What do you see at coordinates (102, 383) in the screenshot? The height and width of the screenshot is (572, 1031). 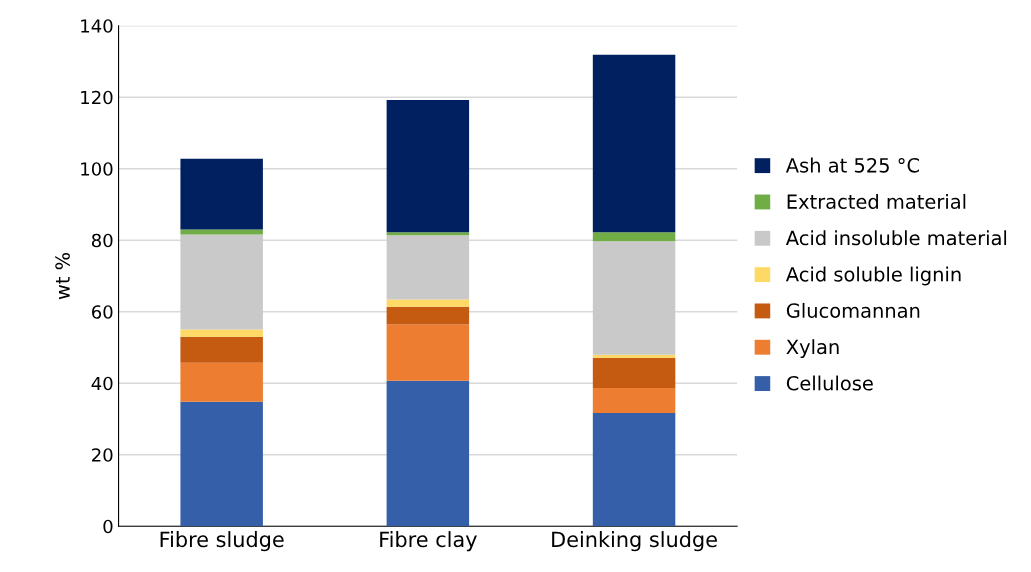 I see `y-tick-label: 40` at bounding box center [102, 383].